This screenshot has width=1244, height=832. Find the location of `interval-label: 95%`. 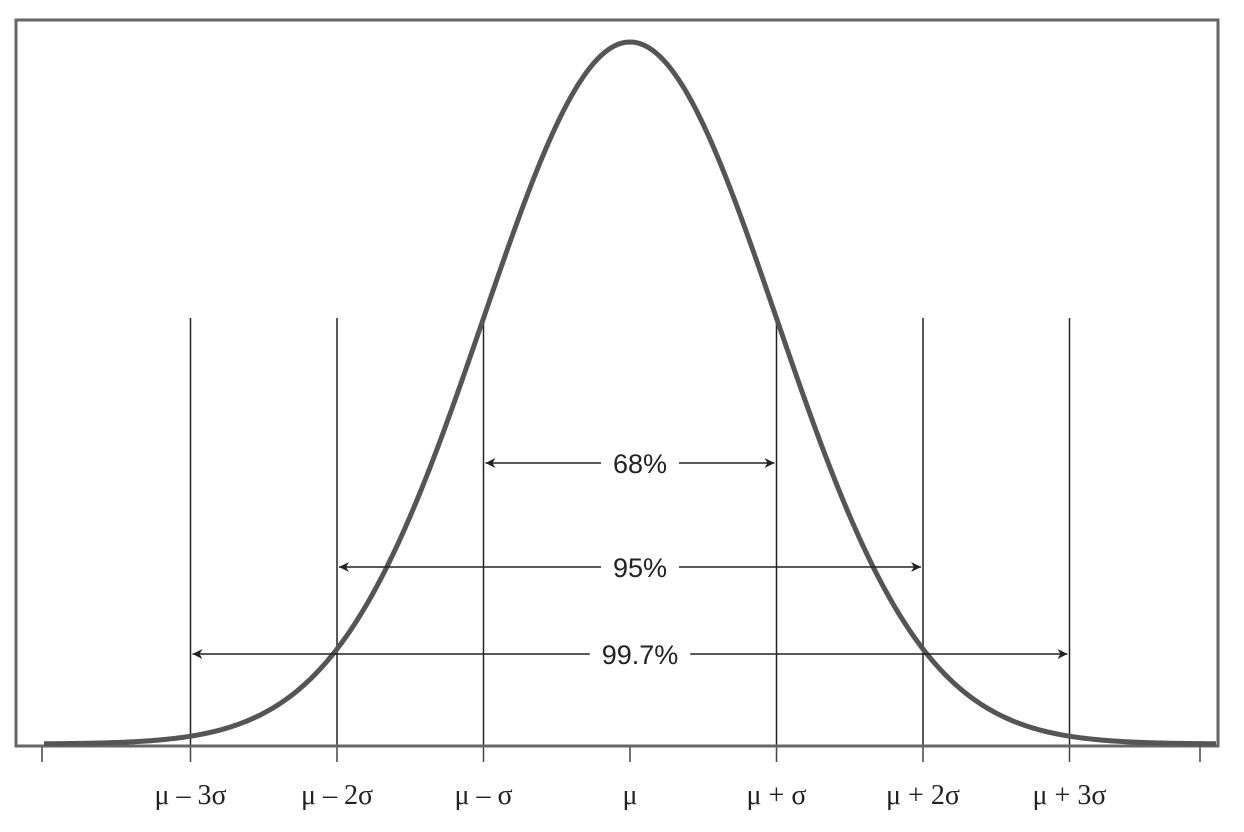

interval-label: 95% is located at coordinates (640, 568).